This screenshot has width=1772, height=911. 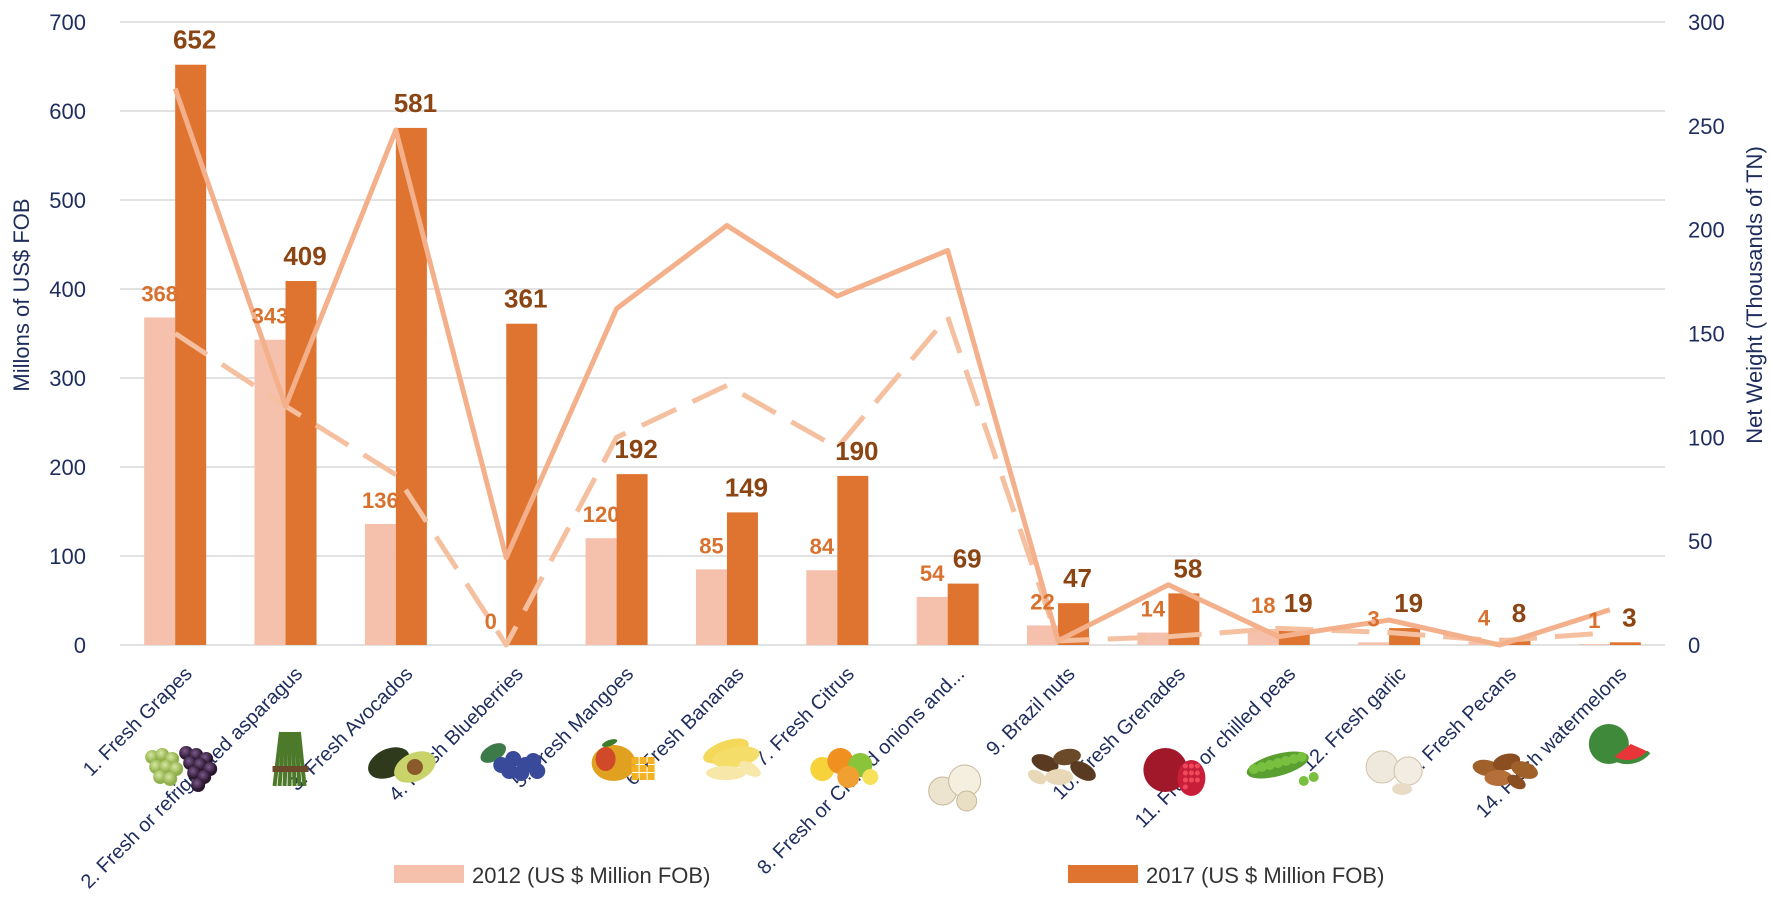 What do you see at coordinates (1153, 609) in the screenshot?
I see `label-2012: 14` at bounding box center [1153, 609].